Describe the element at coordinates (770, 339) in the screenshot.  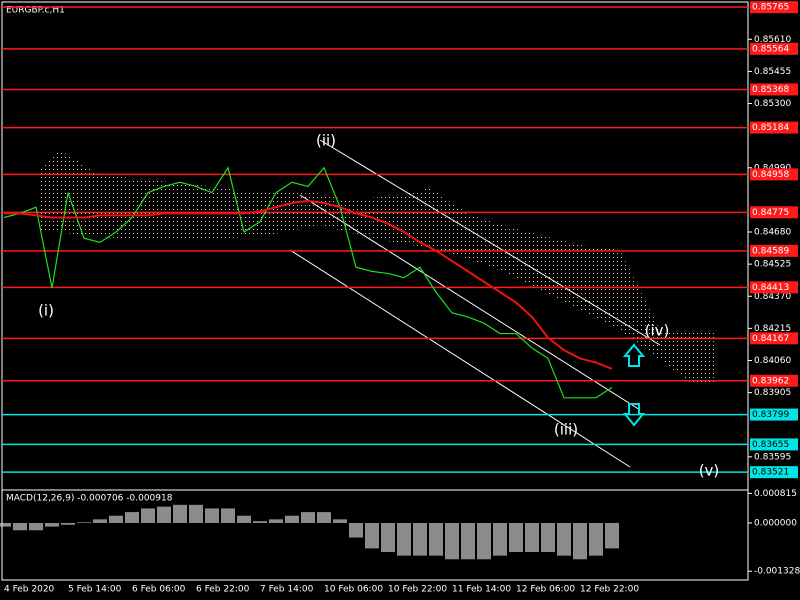
I see `level-label: 0.84167` at that location.